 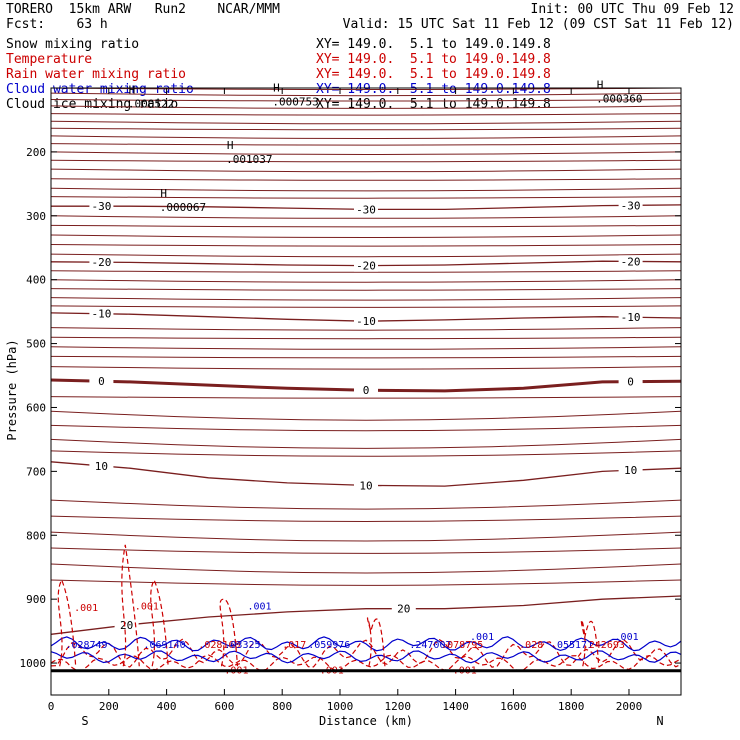 I want to click on y-tick-label: 600, so click(x=36, y=407).